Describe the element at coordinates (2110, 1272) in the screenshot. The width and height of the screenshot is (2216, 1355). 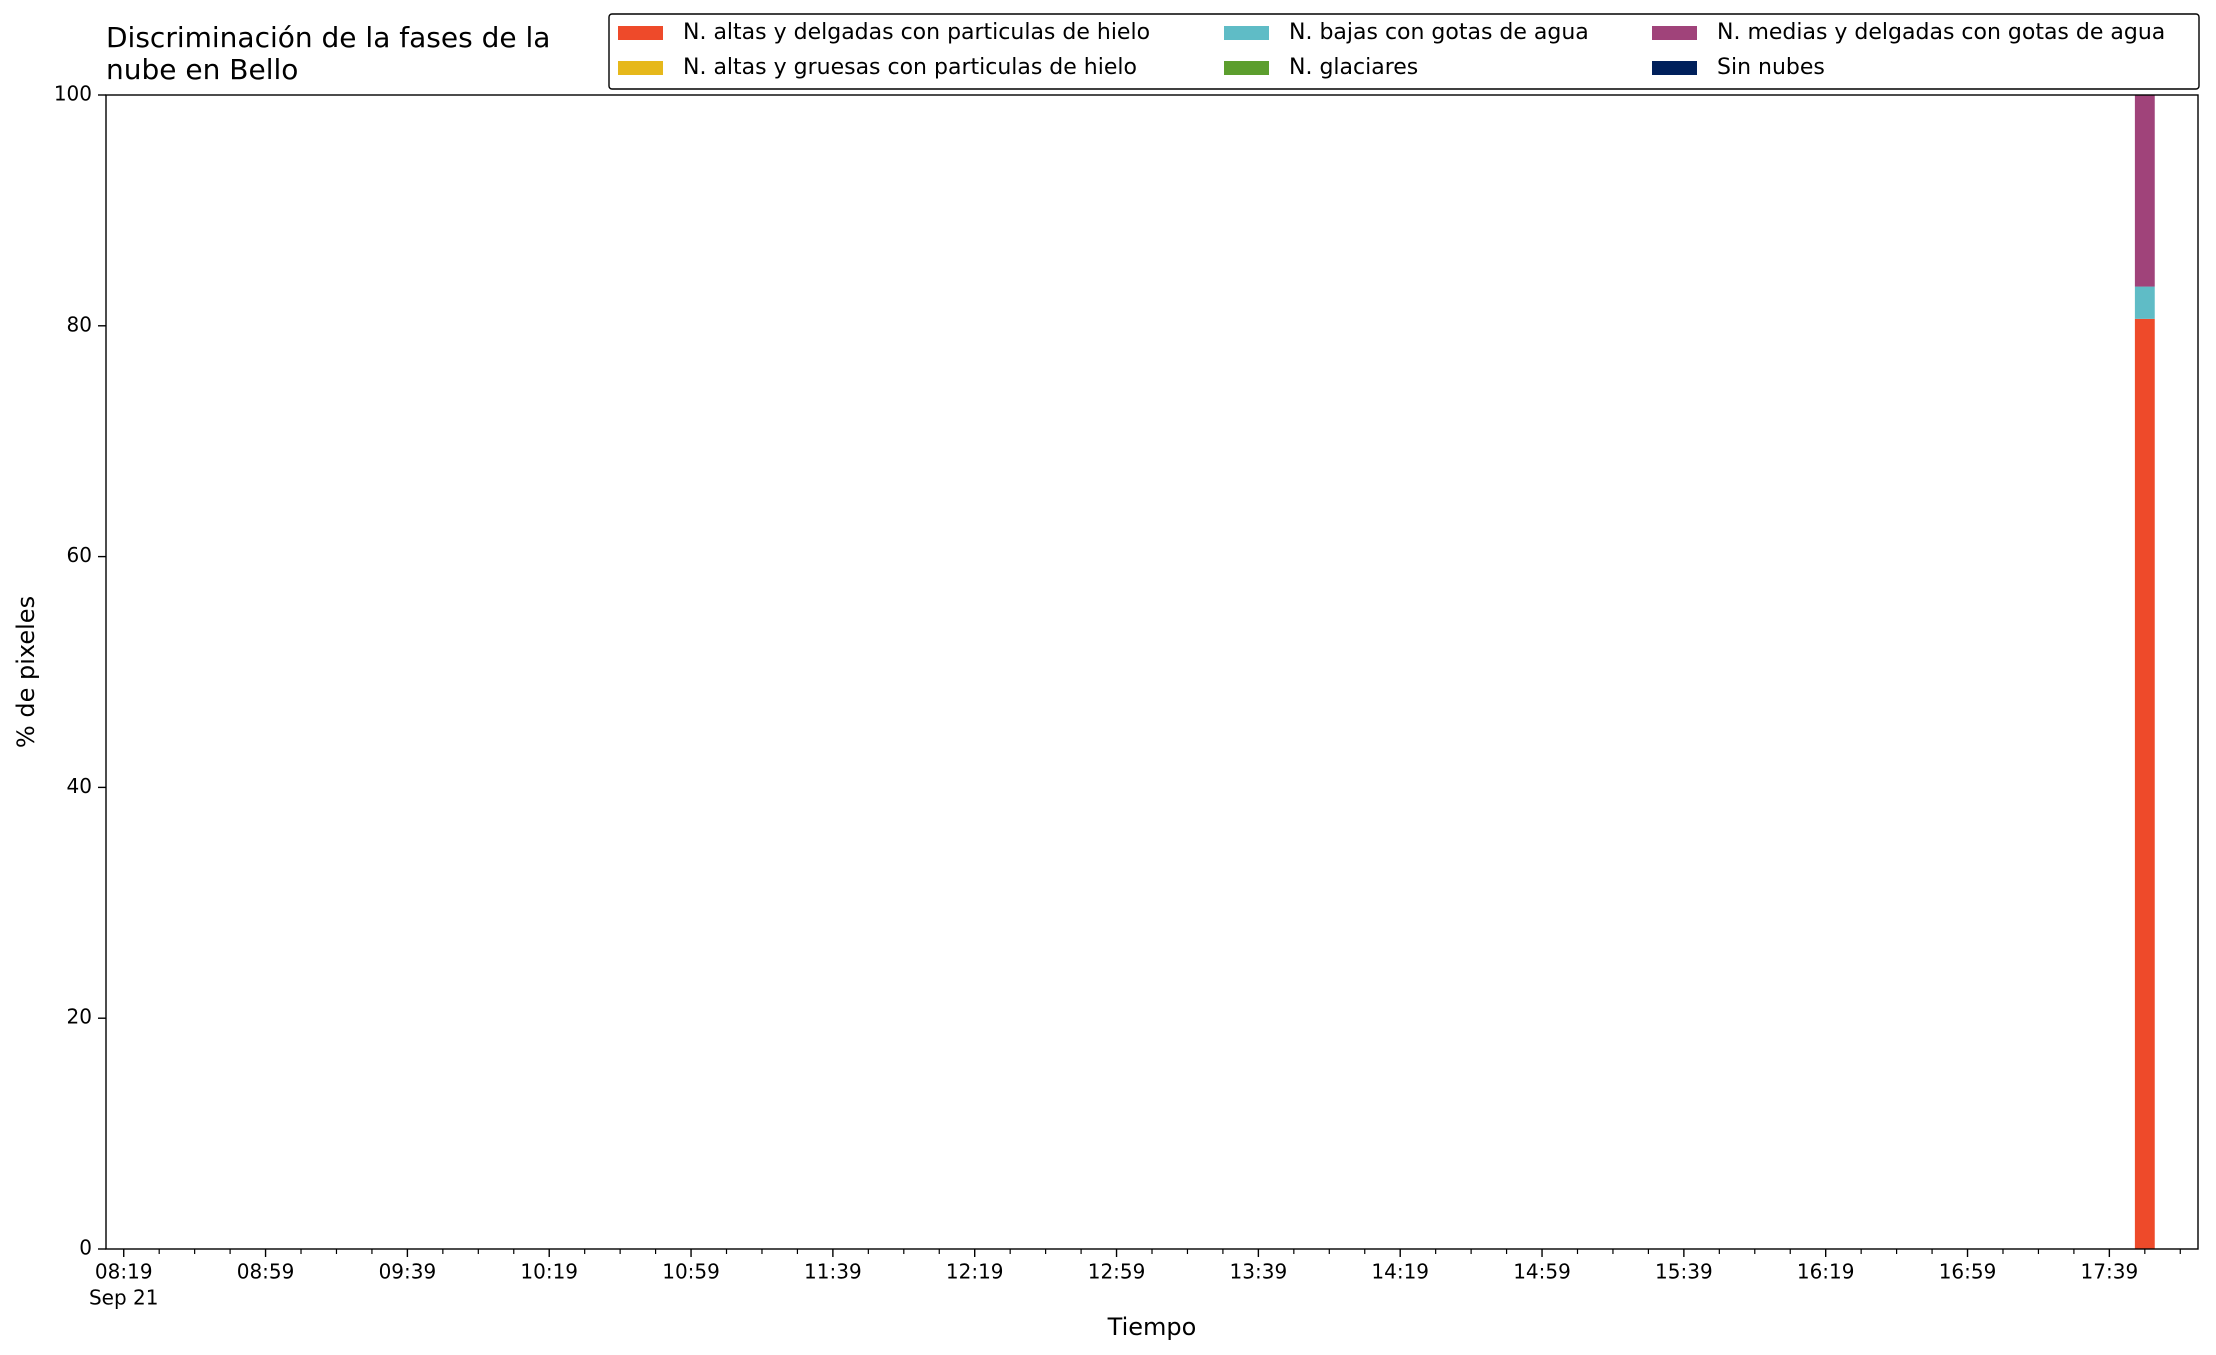
I see `x-tick-label: 17:39` at that location.